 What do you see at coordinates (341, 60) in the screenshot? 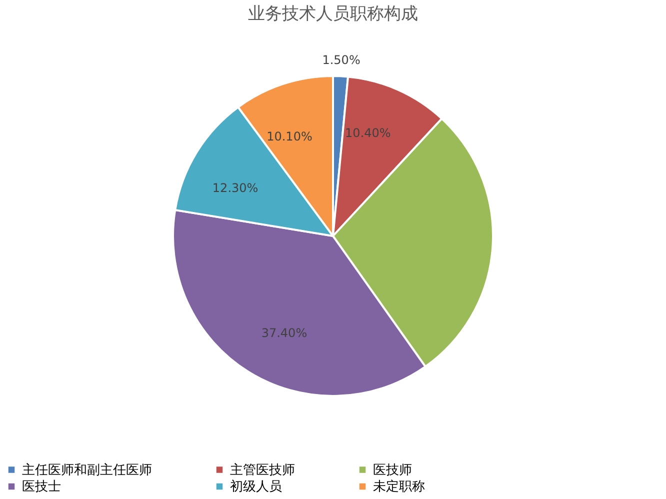
I see `data-label: 1.50%` at bounding box center [341, 60].